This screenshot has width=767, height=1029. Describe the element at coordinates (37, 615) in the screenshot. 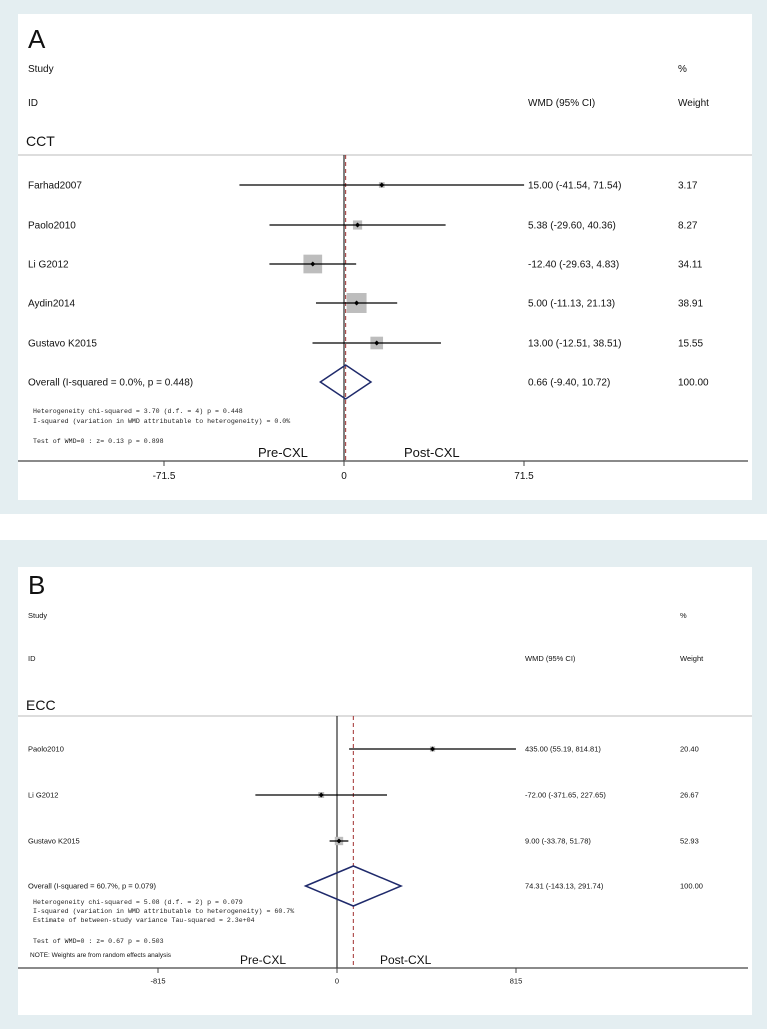

I see `panel-b-header-study: Study` at that location.